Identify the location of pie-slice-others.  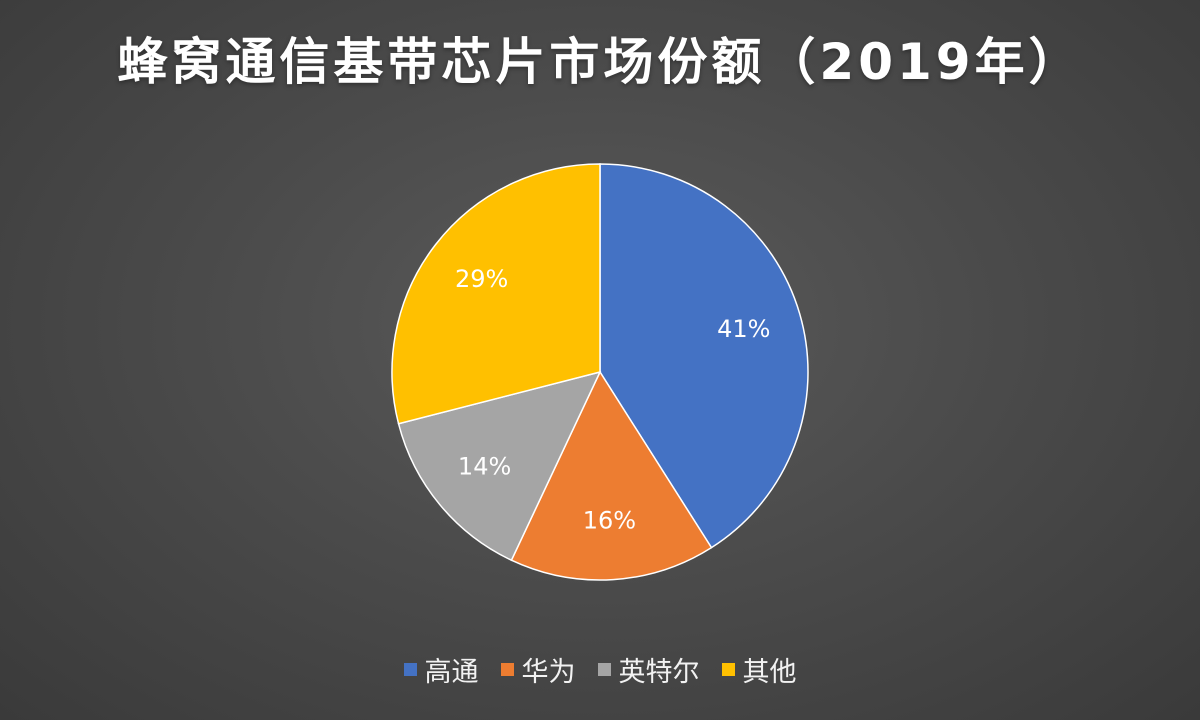
(496, 294).